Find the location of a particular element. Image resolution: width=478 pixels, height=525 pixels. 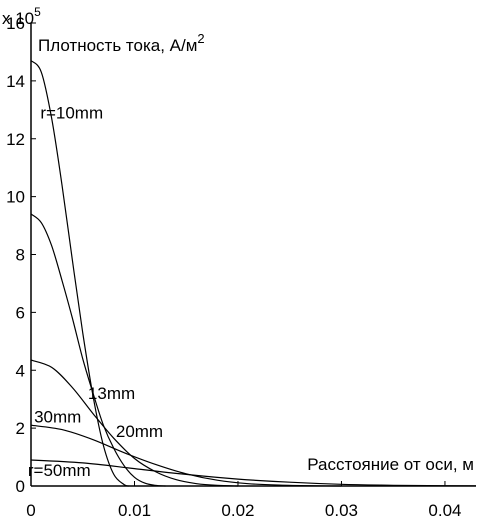

y-axis-multiplier: x 105 is located at coordinates (21, 16).